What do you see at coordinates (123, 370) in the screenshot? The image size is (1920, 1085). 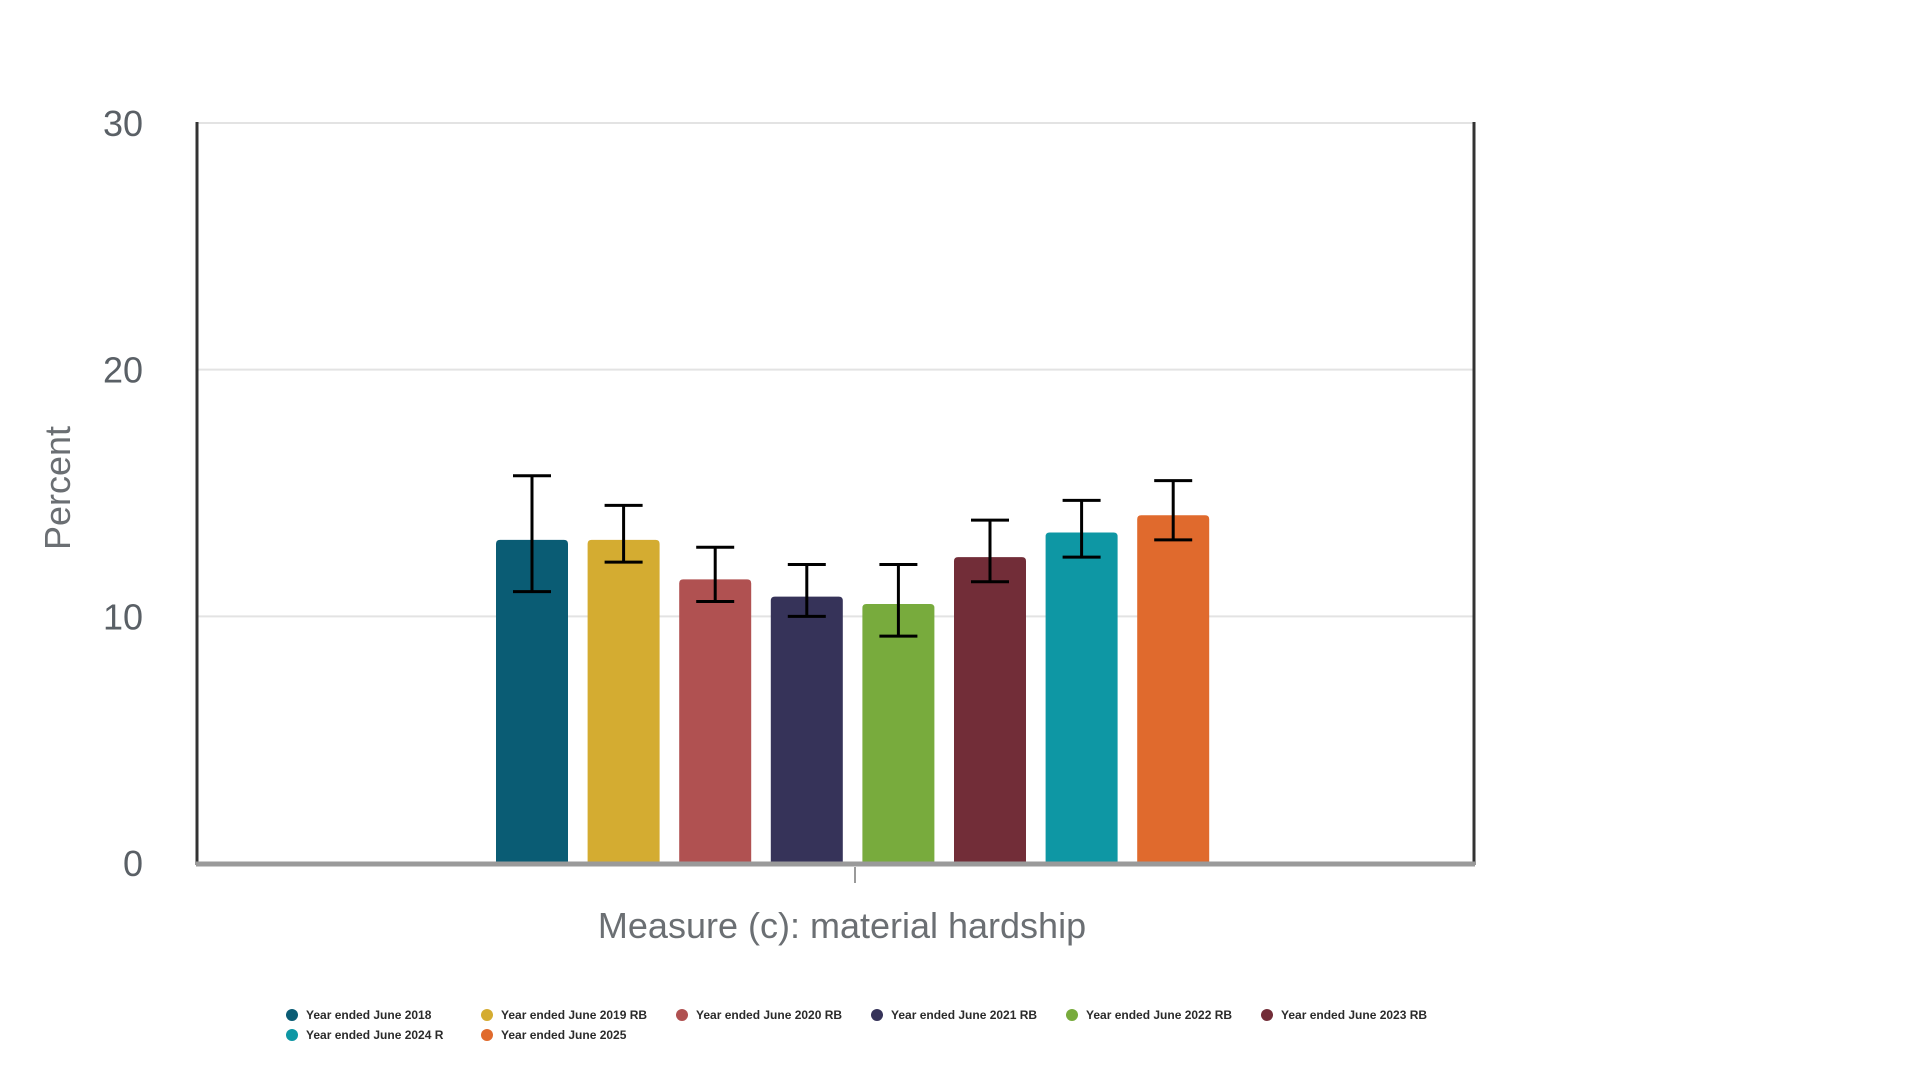 I see `y-tick-label: 20` at bounding box center [123, 370].